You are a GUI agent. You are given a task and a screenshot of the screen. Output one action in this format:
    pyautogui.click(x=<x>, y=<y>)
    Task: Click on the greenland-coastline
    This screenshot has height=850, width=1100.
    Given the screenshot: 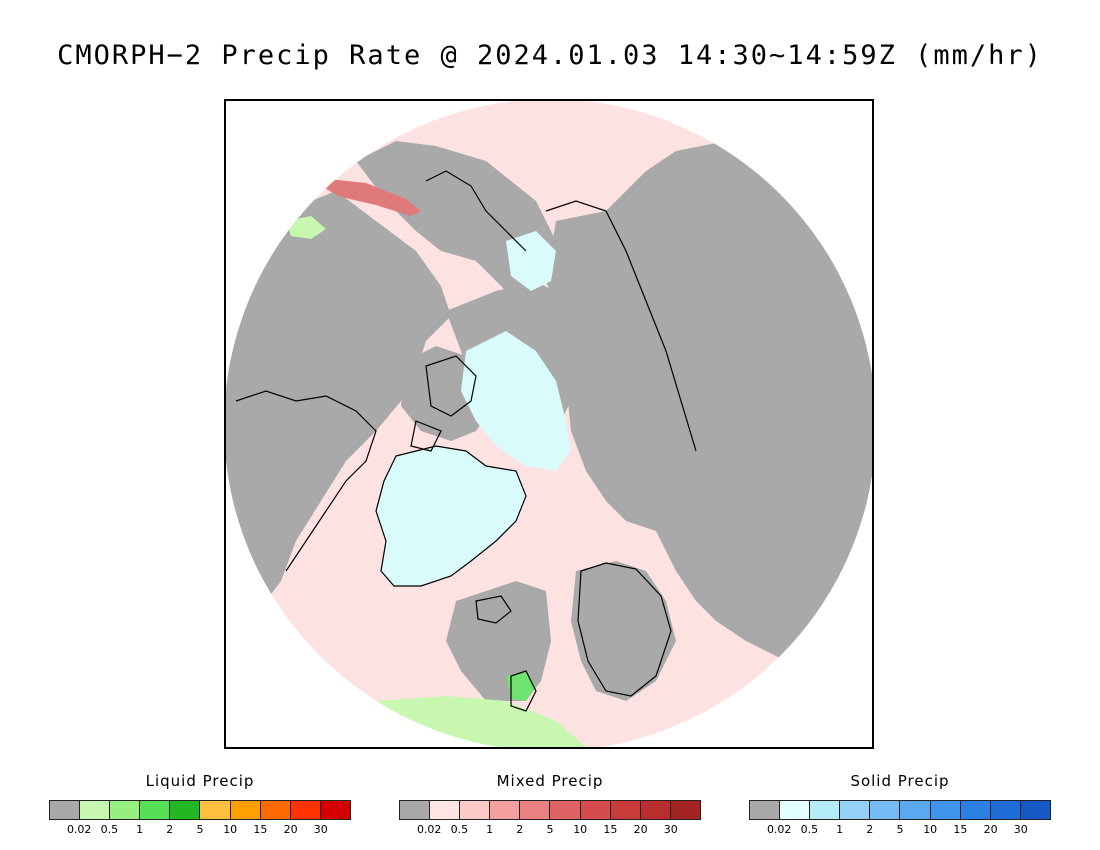 What is the action you would take?
    pyautogui.click(x=451, y=516)
    